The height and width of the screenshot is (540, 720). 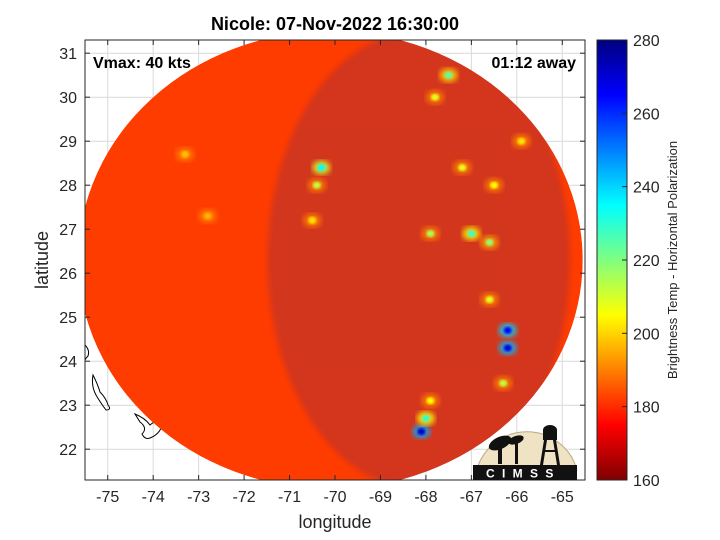 I want to click on y-tick-label: 30, so click(x=68, y=98).